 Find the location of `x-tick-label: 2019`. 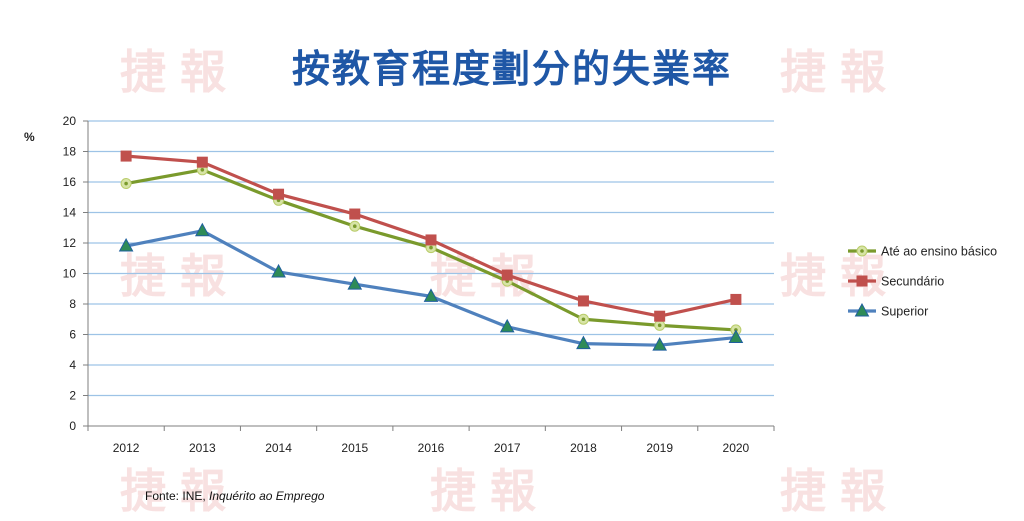

x-tick-label: 2019 is located at coordinates (659, 448).